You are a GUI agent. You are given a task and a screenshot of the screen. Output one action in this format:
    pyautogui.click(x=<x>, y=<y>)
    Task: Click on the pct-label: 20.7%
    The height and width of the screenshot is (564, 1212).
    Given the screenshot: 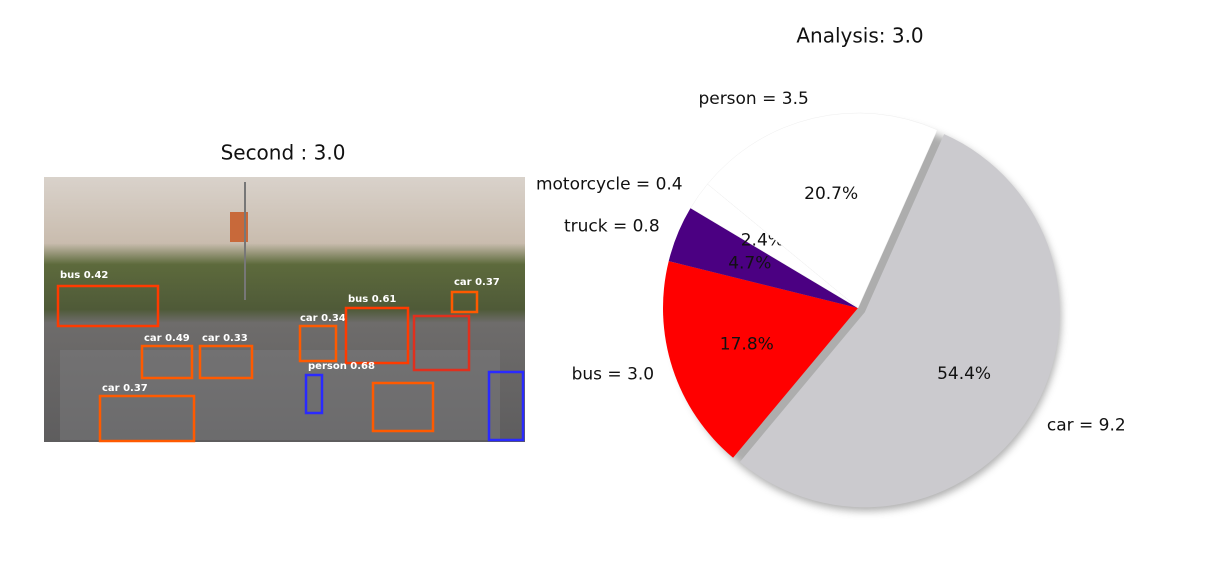 What is the action you would take?
    pyautogui.click(x=831, y=194)
    